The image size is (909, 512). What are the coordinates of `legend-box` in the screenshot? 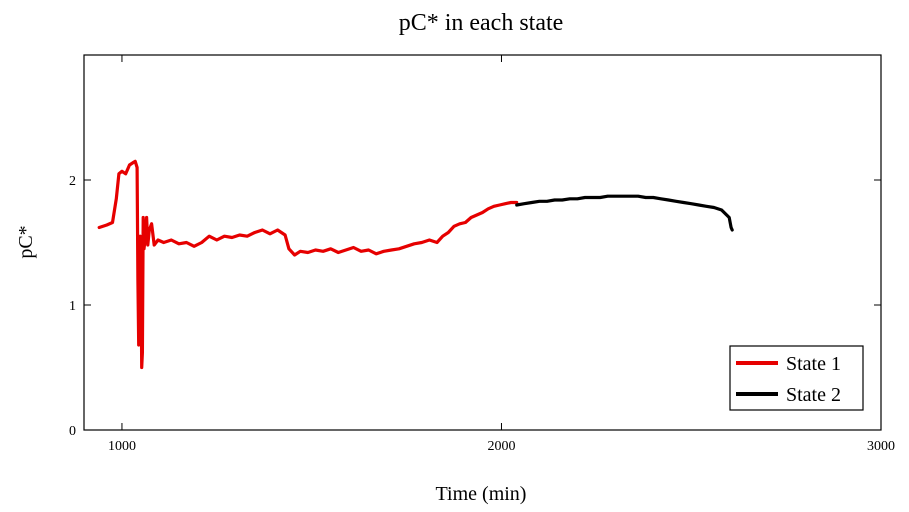 It's located at (796, 378).